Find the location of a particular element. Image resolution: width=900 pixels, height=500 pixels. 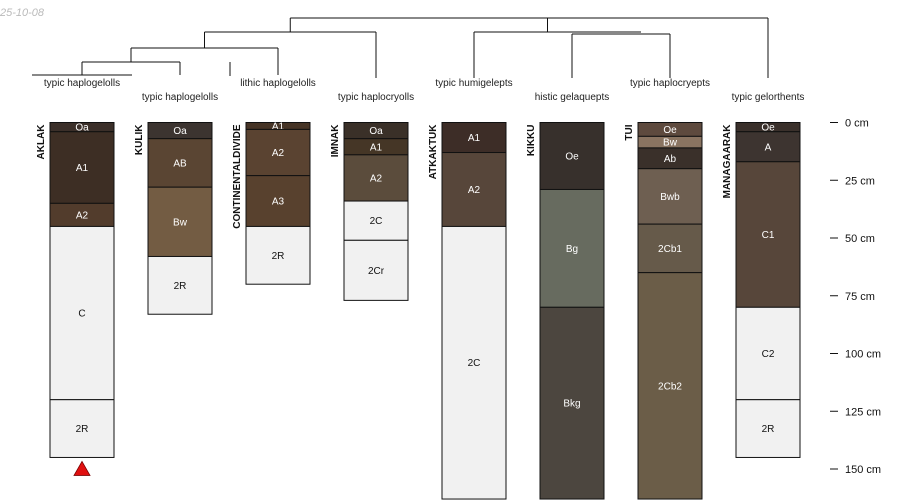

horizon-c2 is located at coordinates (768, 353).